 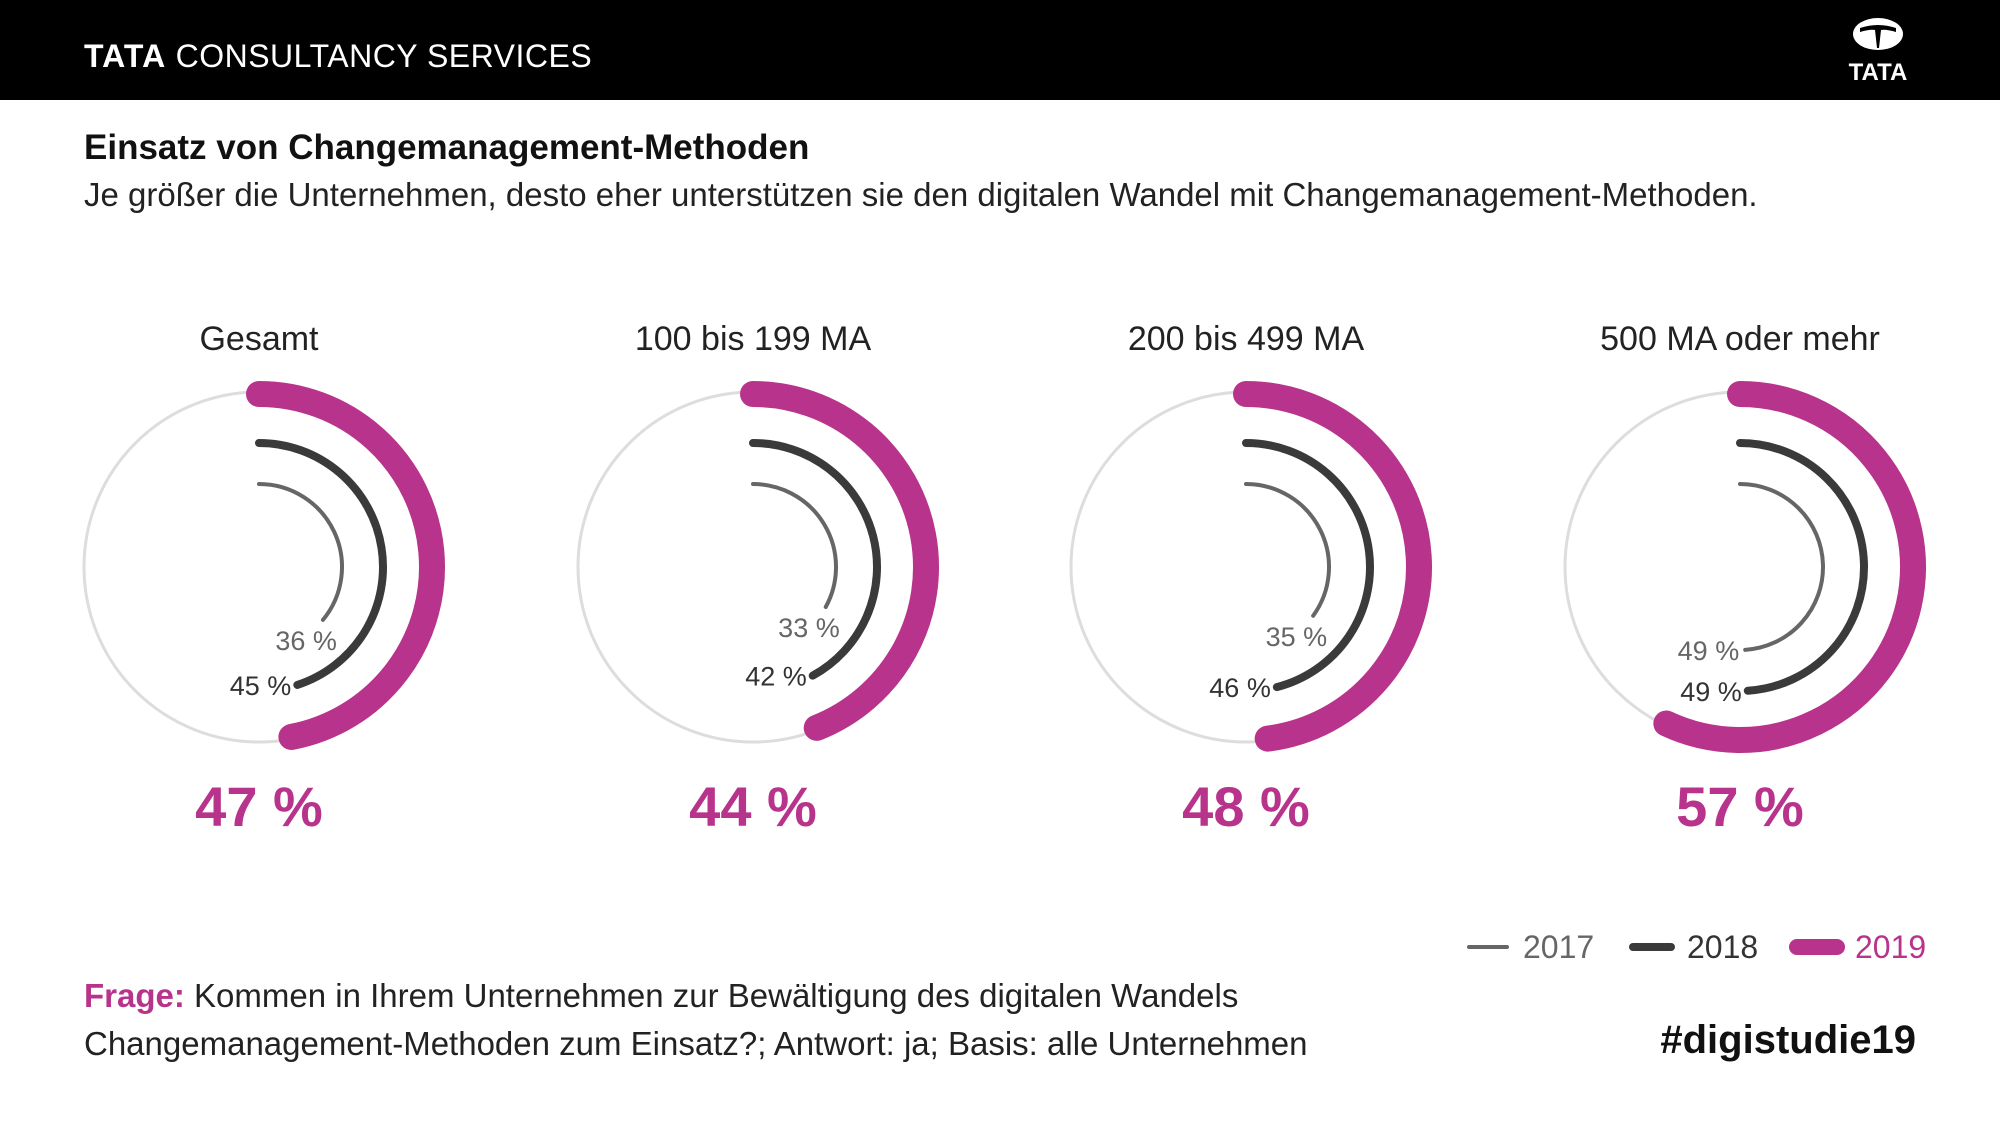 I want to click on hashtag: #digistudie19, so click(x=1788, y=1040).